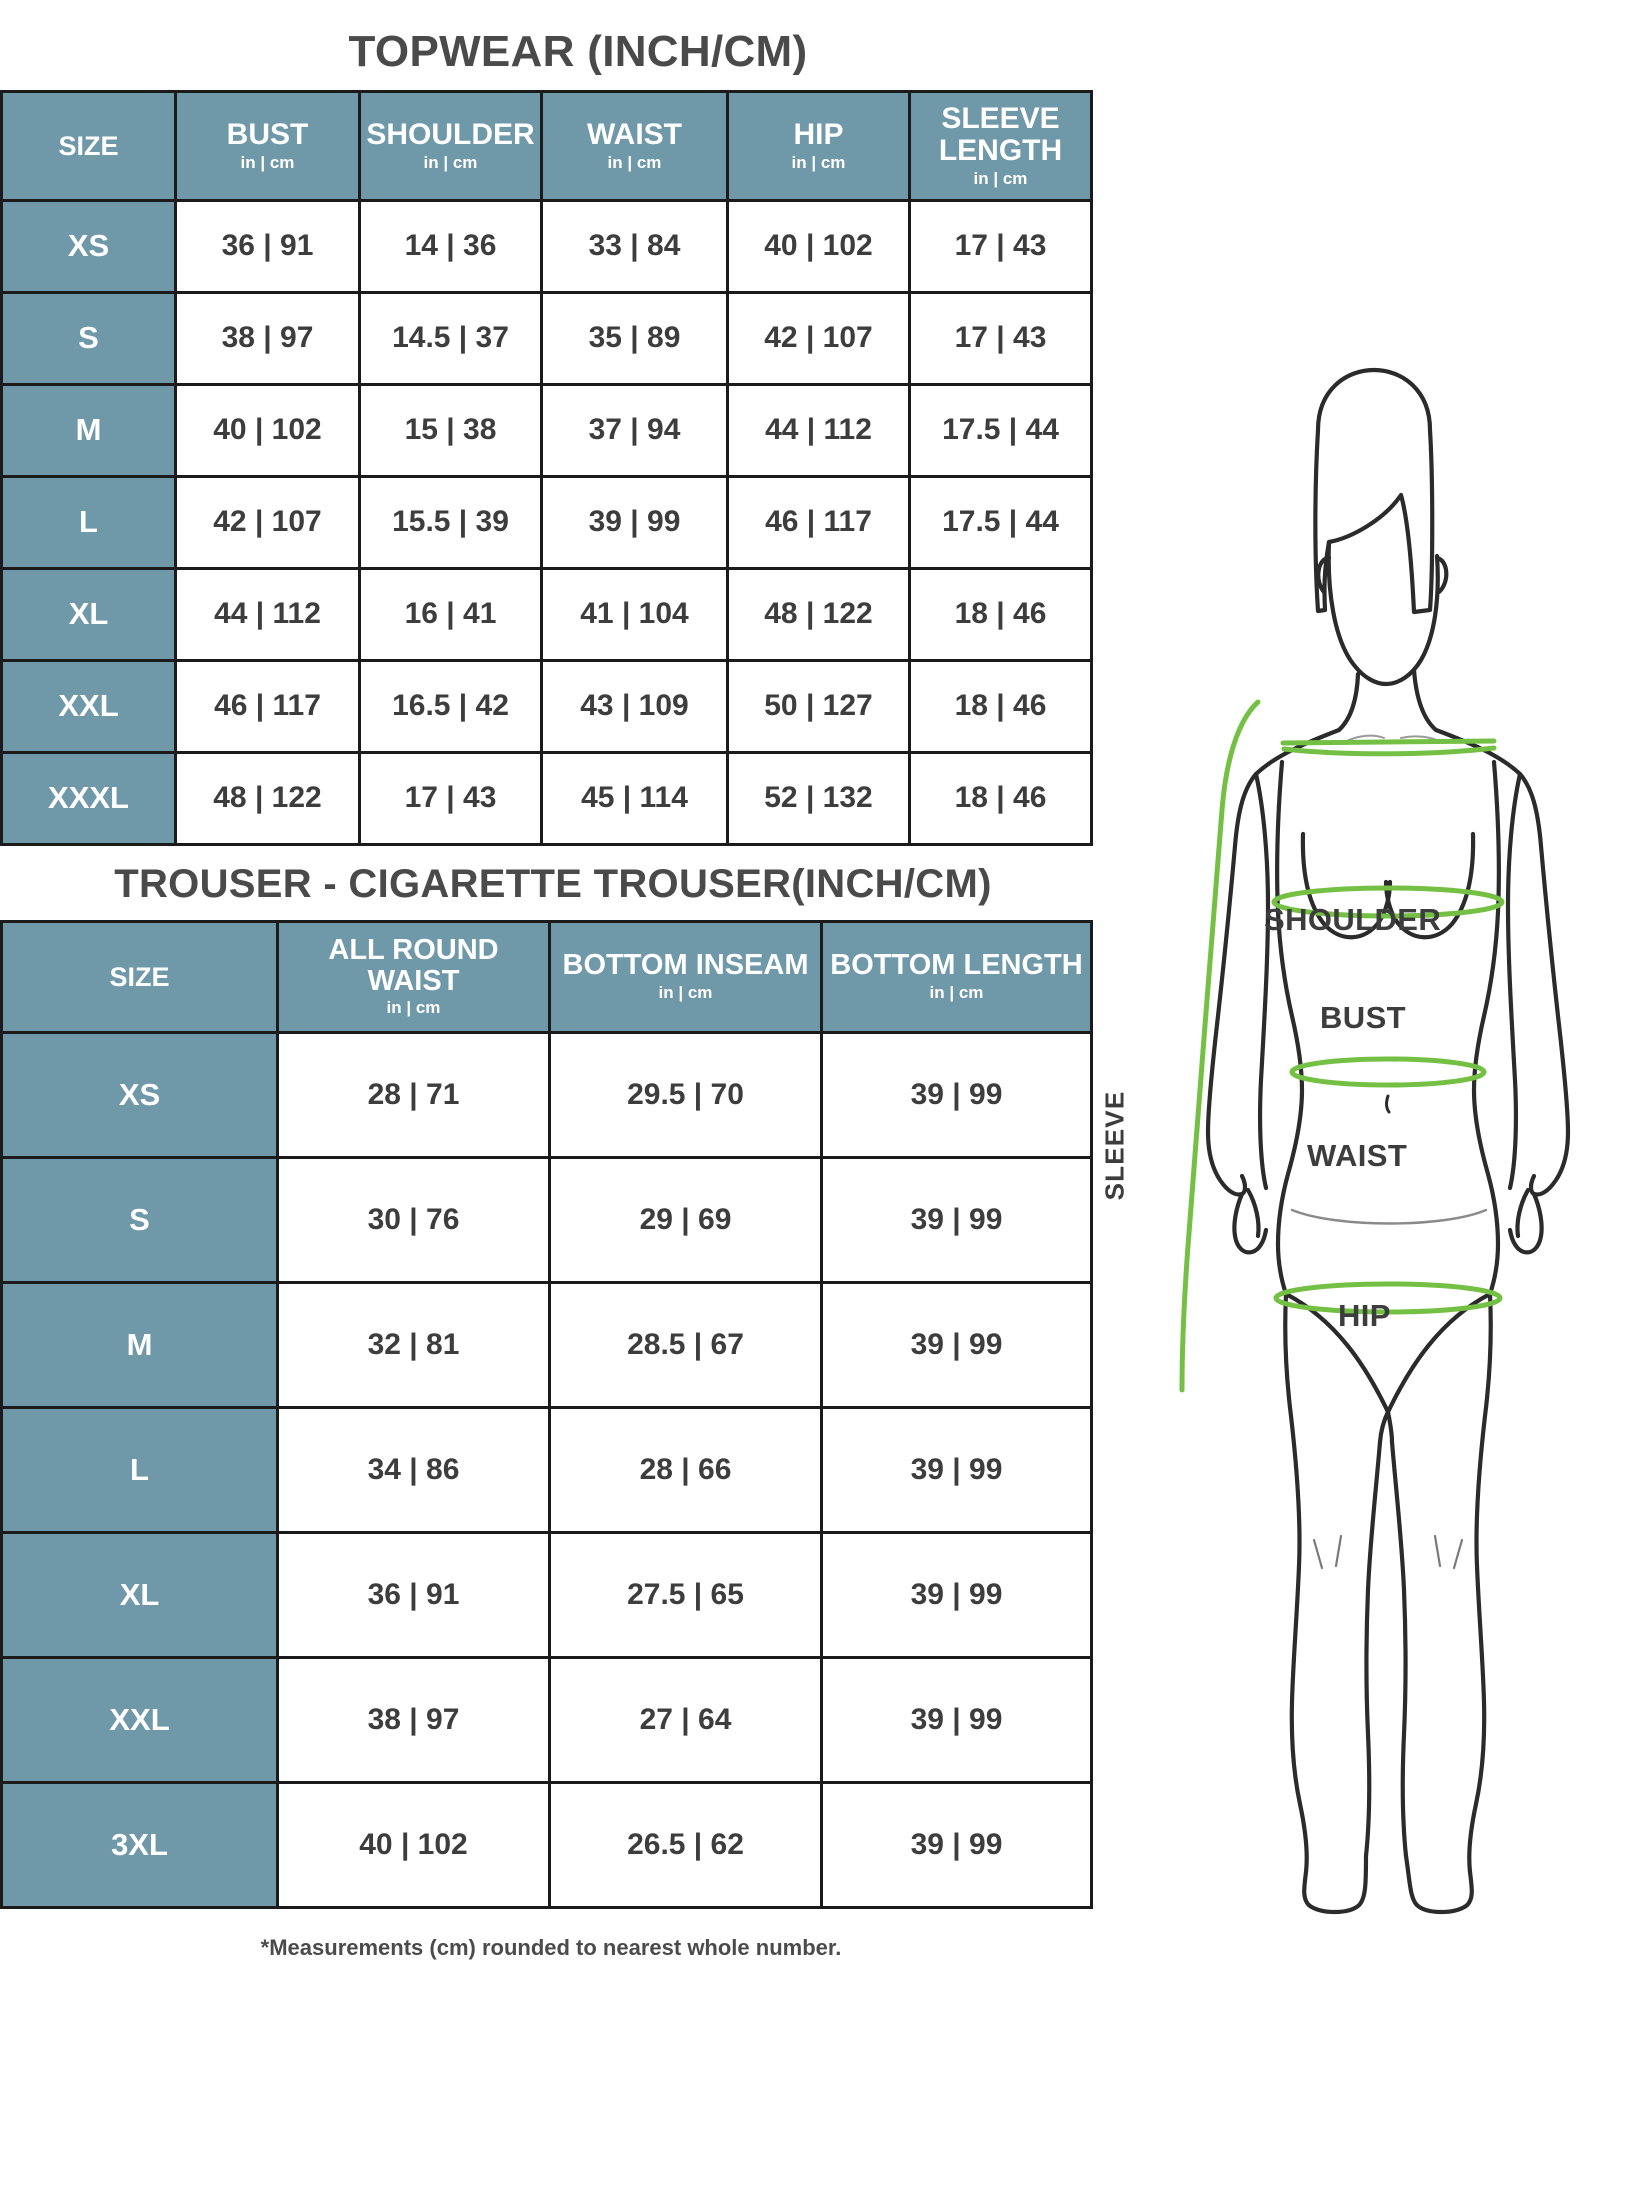  What do you see at coordinates (450, 134) in the screenshot?
I see `column-header-shoulder-label: SHOULDER` at bounding box center [450, 134].